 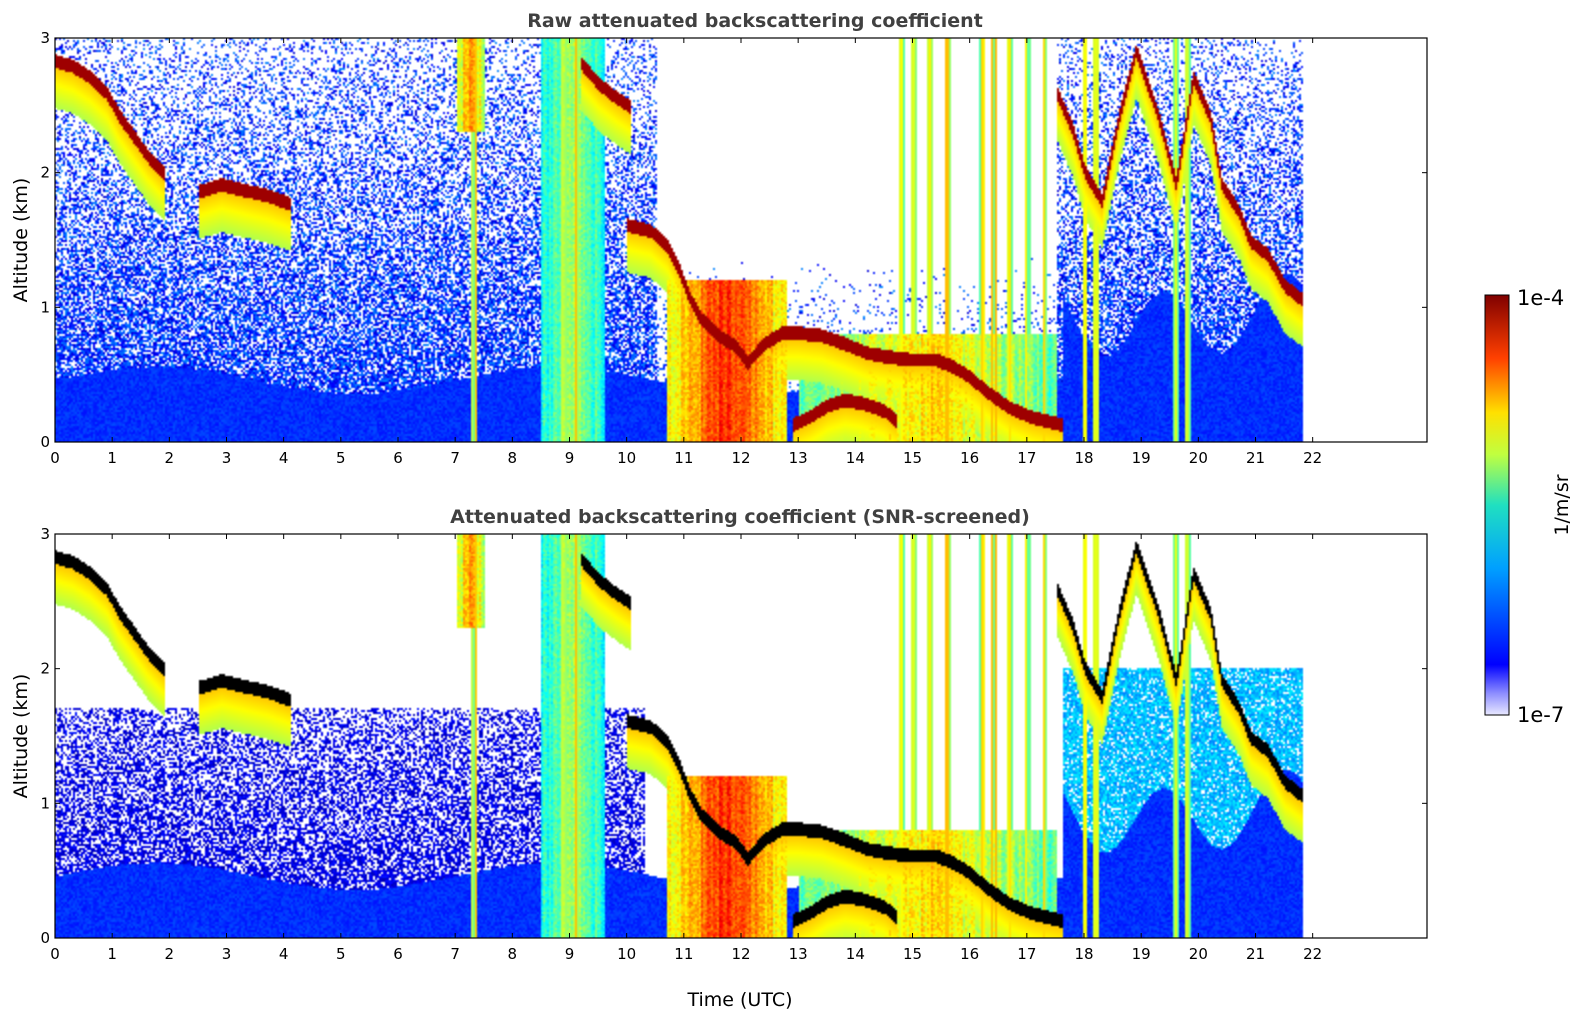 I want to click on colorbar: 1e-4 1e-7 1/m/sr, so click(x=1528, y=506).